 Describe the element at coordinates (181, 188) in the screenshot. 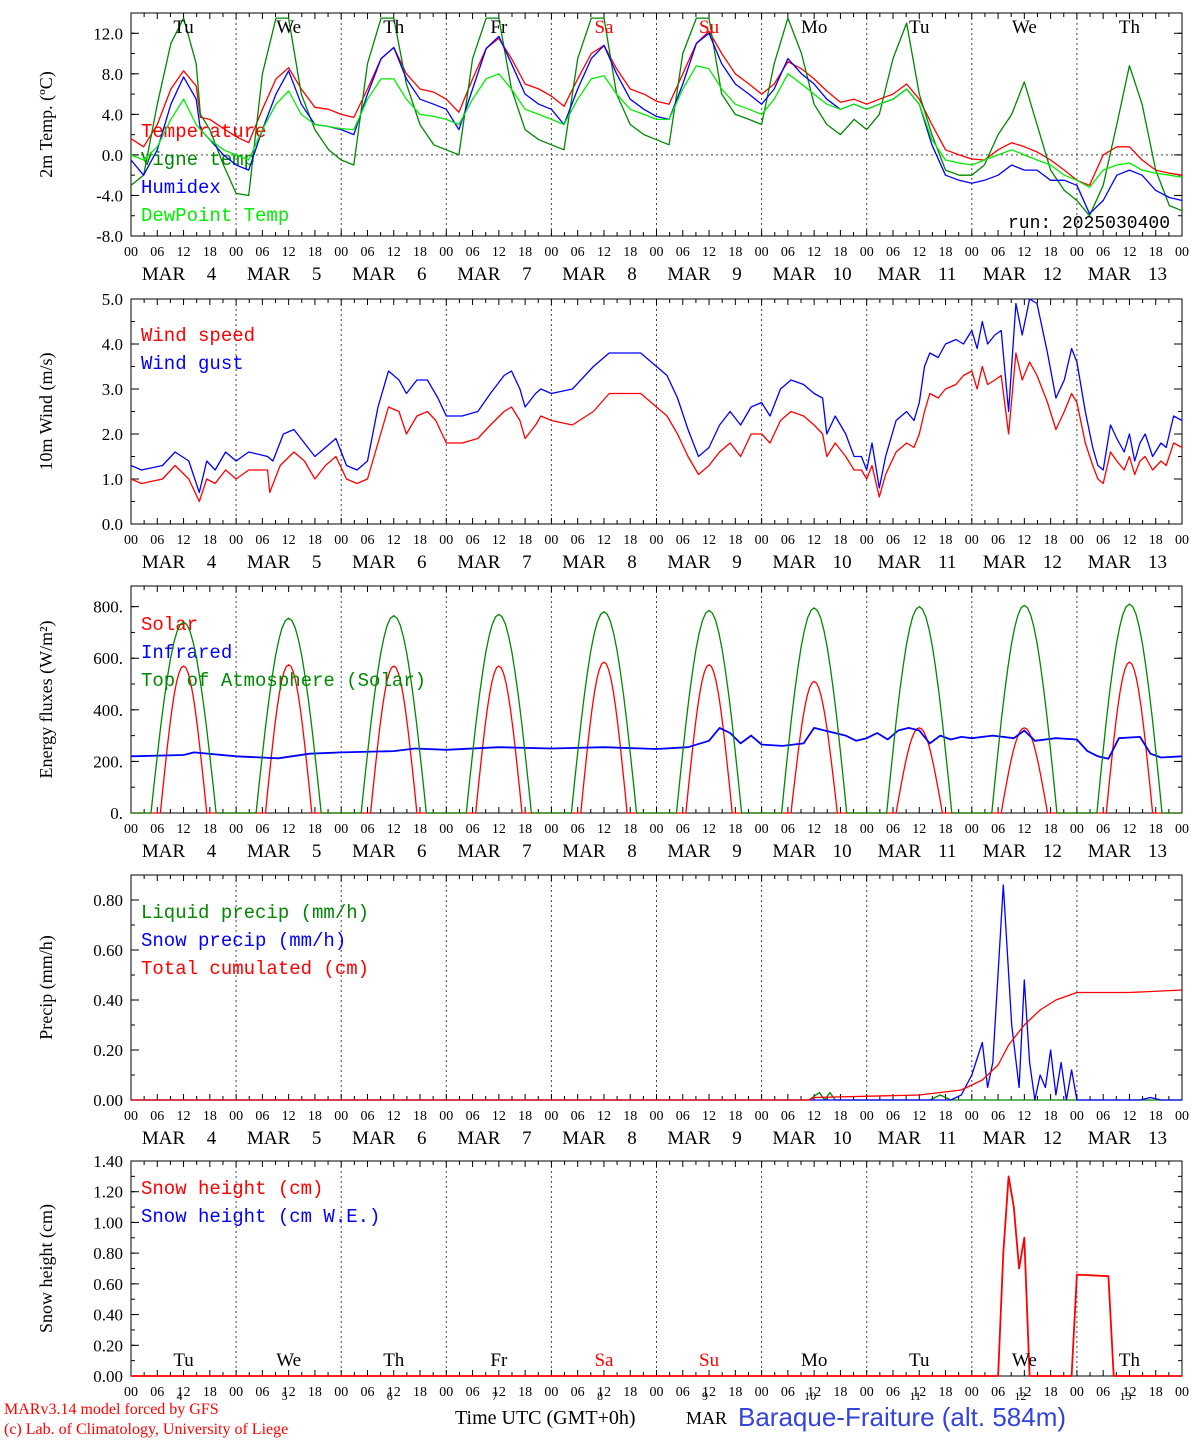

I see `legend-entry: Humidex` at that location.